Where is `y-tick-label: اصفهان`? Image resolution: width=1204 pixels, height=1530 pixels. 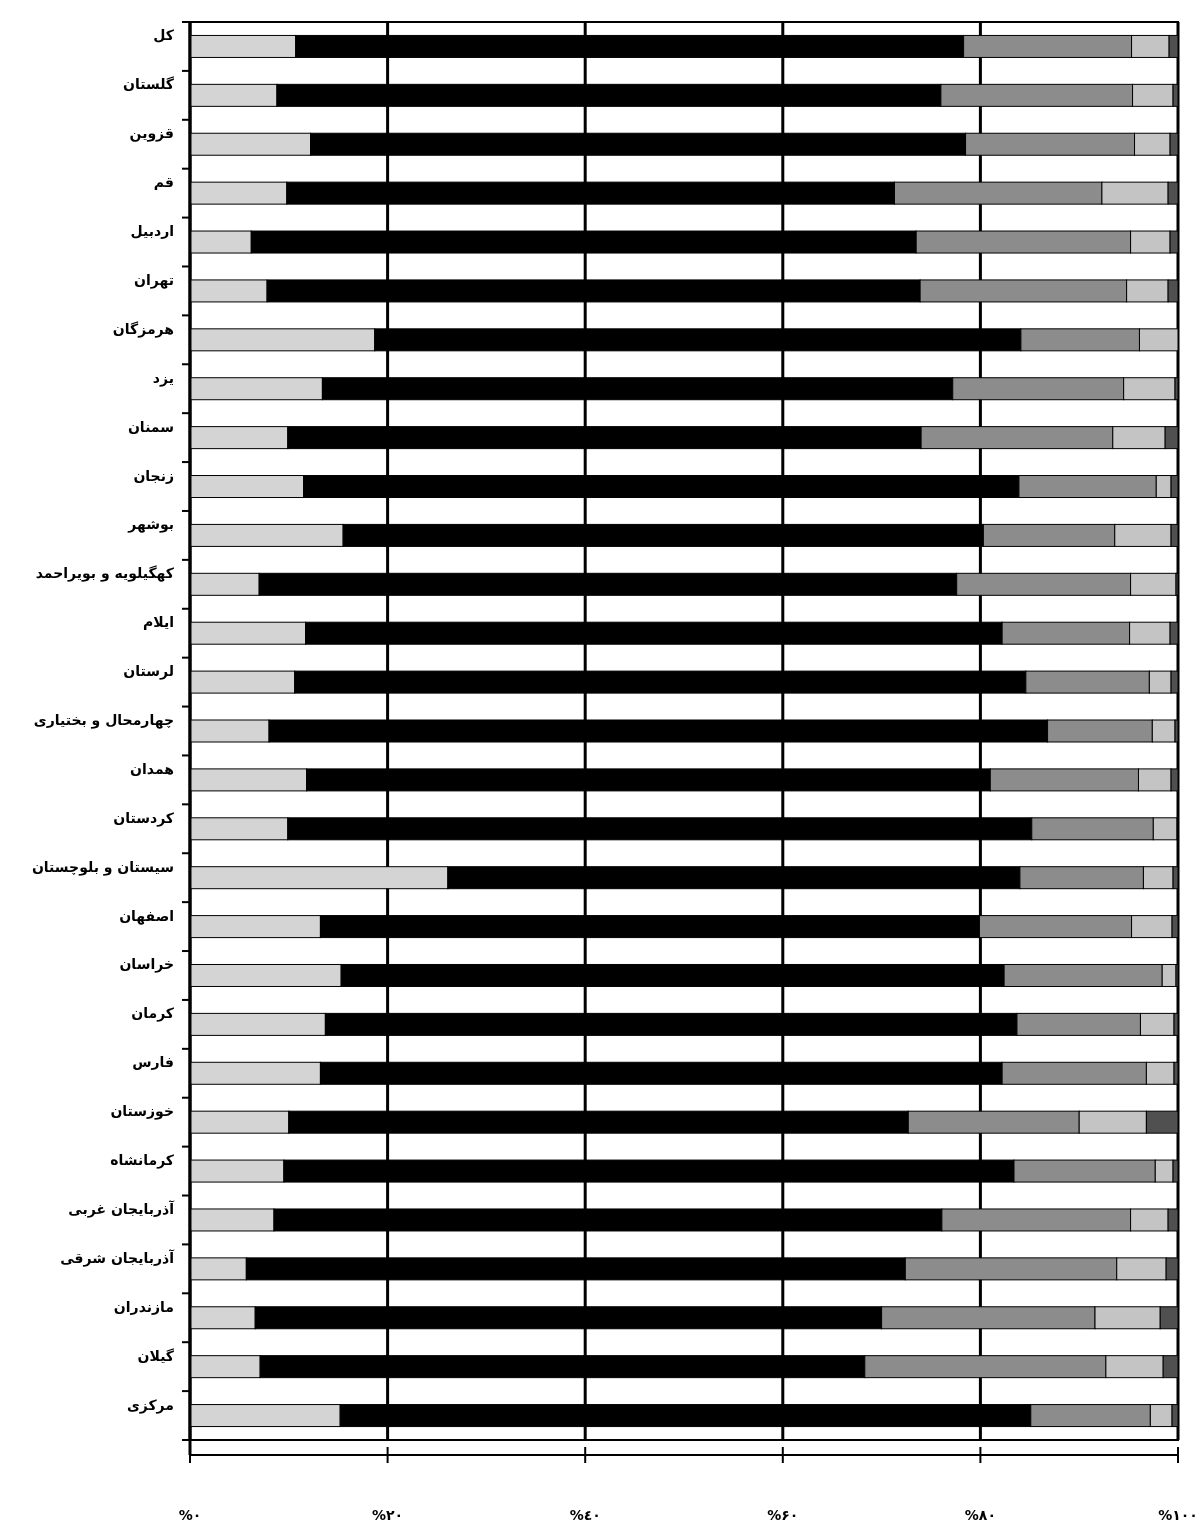
y-tick-label: اصفهان is located at coordinates (146, 916).